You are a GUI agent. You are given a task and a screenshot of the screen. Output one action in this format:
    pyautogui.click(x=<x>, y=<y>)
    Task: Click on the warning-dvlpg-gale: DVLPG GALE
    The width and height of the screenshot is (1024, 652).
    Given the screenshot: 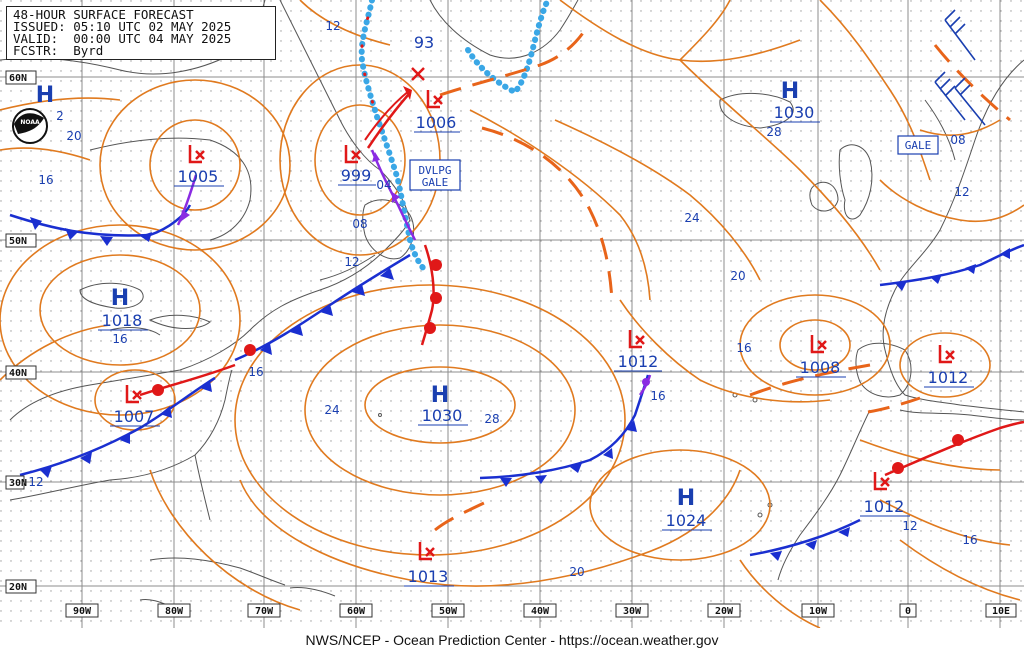 What is the action you would take?
    pyautogui.click(x=435, y=175)
    